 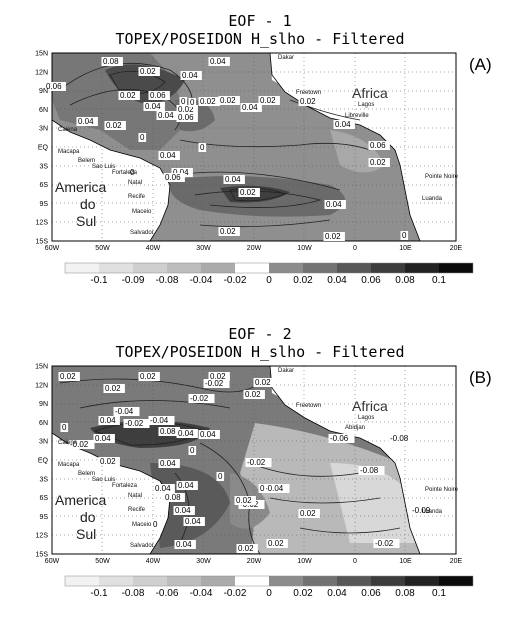 What do you see at coordinates (81, 187) in the screenshot?
I see `america-label-1: America` at bounding box center [81, 187].